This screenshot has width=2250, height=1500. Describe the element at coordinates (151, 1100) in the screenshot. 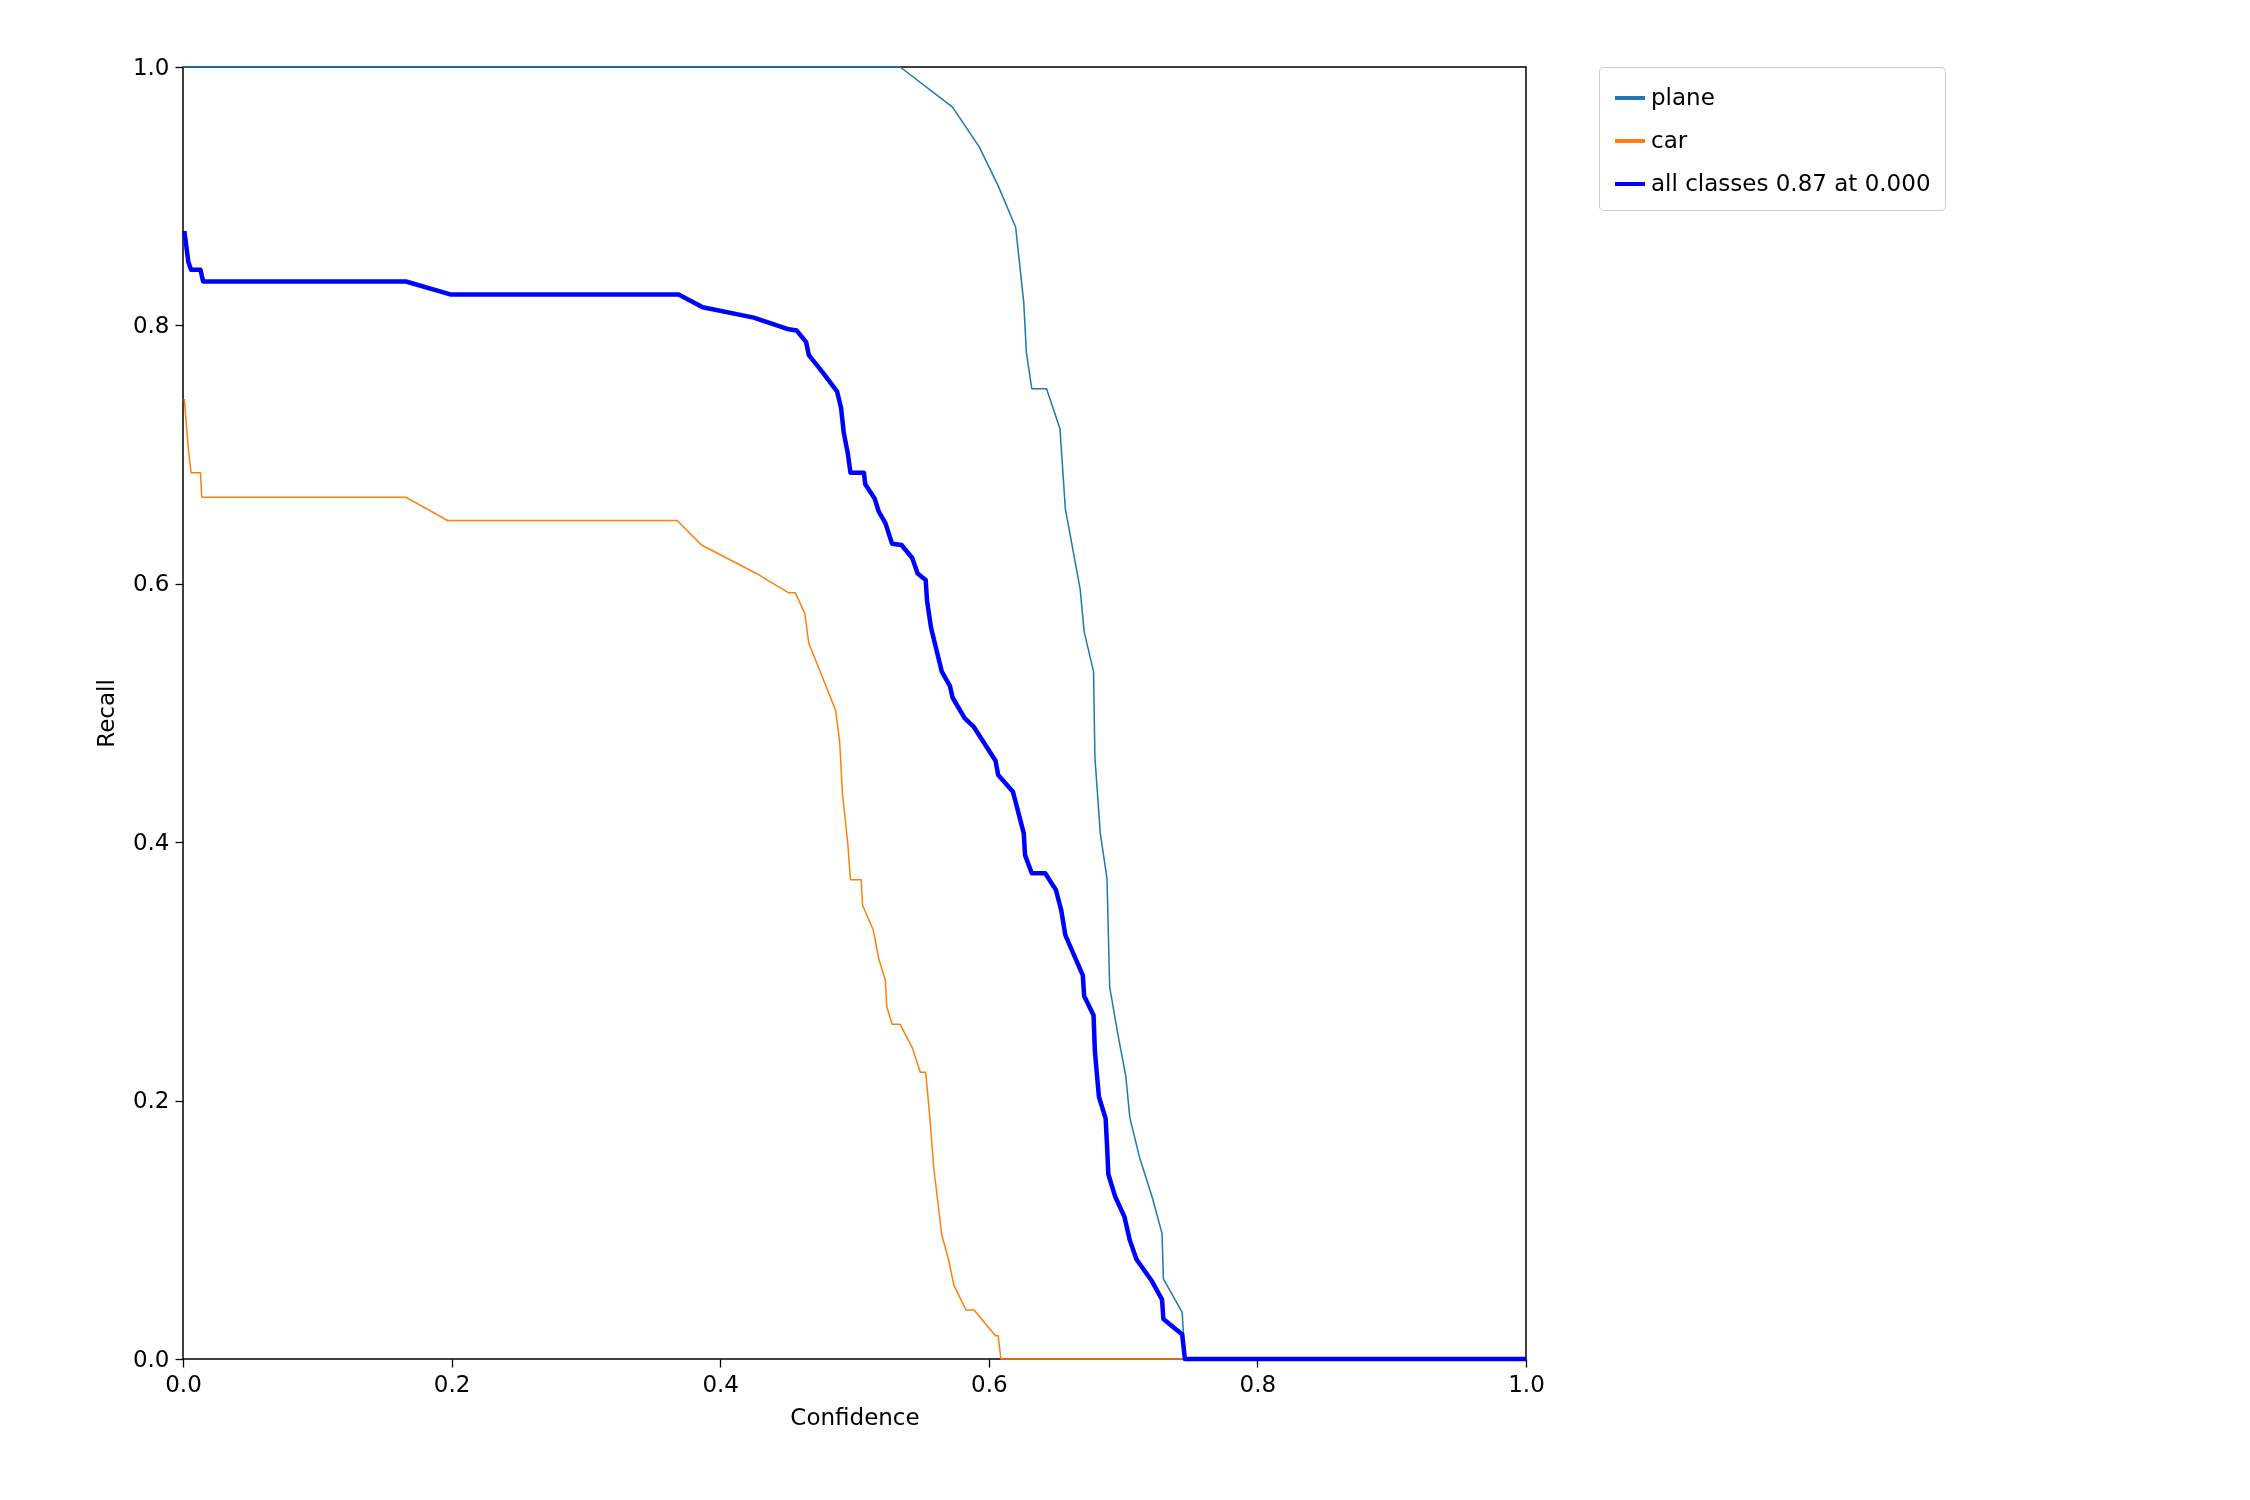

I see `y-tick-label: 0.2` at that location.